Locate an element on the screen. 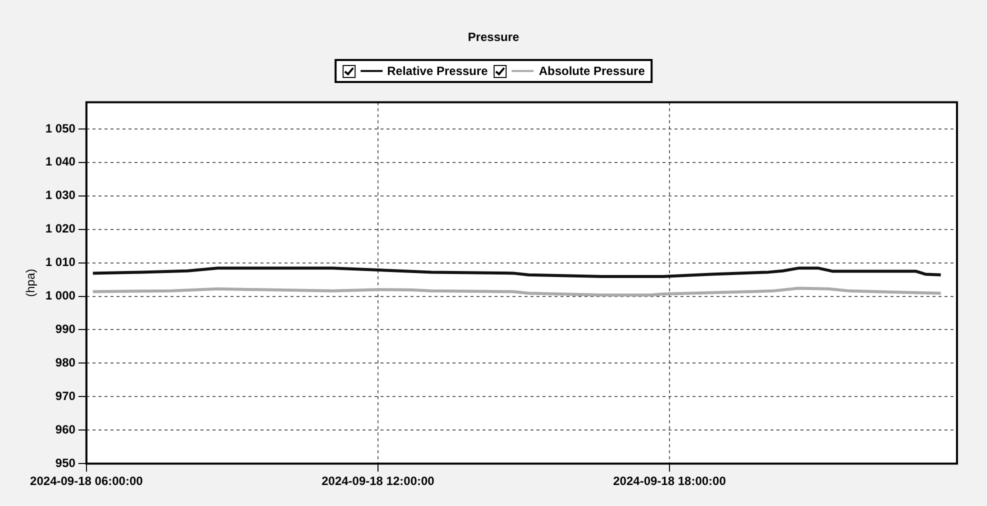  x-tick-label: 2024-09-18 12:00:00 is located at coordinates (378, 481).